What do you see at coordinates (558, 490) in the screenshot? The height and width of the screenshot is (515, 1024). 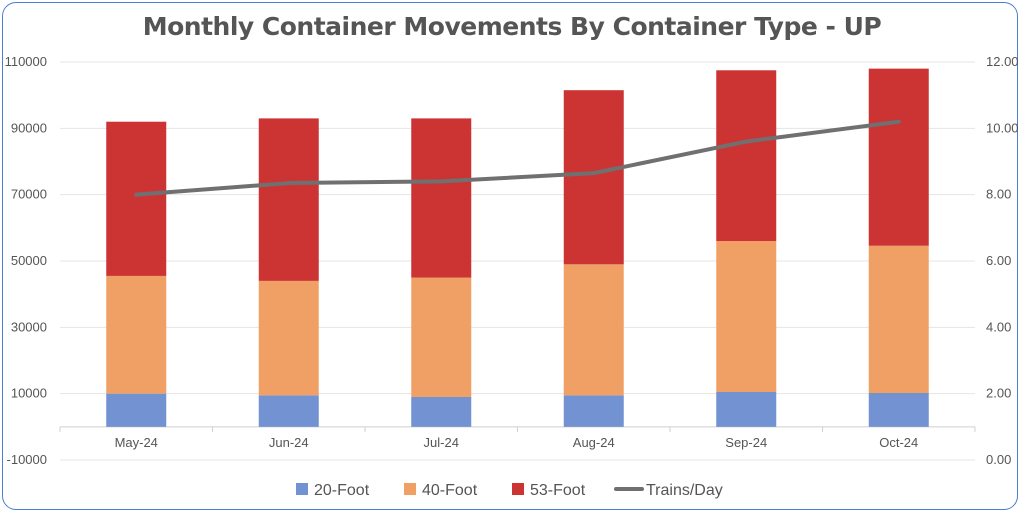 I see `legend-label: 53-Foot` at bounding box center [558, 490].